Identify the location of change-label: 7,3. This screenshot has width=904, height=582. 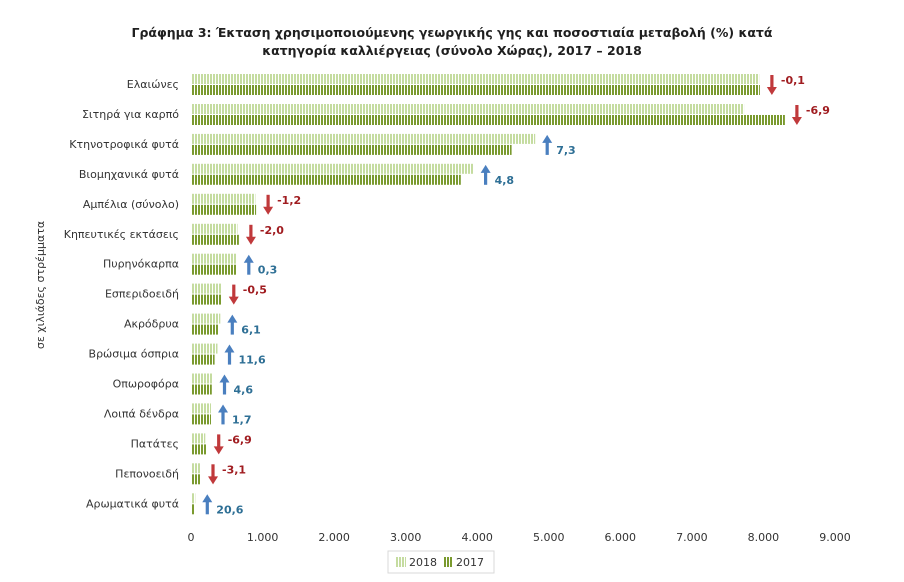
(566, 150).